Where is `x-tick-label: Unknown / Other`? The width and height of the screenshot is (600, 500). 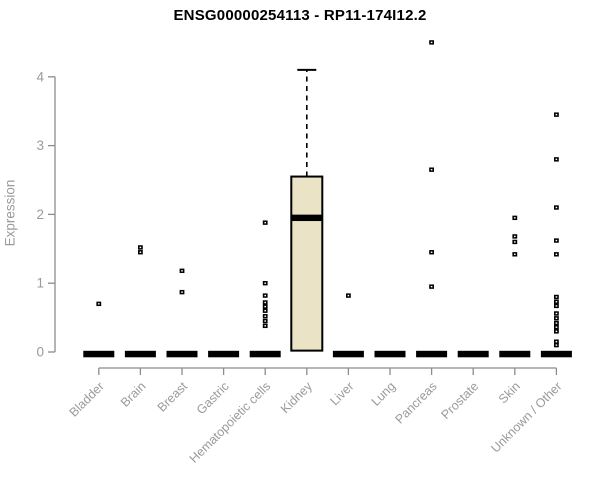
x-tick-label: Unknown / Other is located at coordinates (526, 417).